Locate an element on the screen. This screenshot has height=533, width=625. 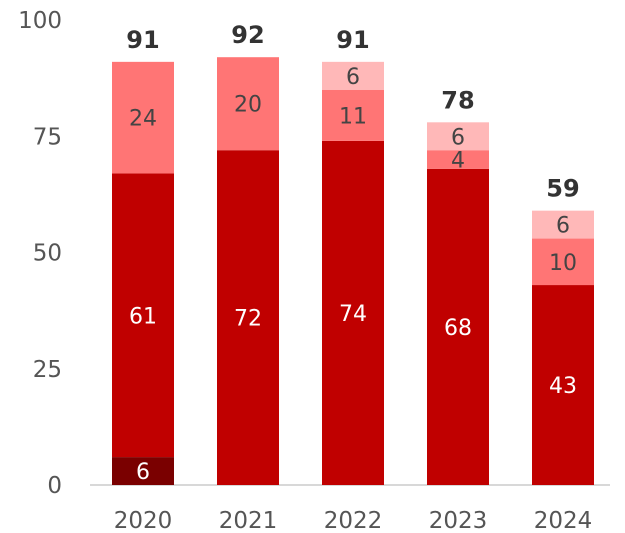
y-tick-label: 0 is located at coordinates (54, 486).